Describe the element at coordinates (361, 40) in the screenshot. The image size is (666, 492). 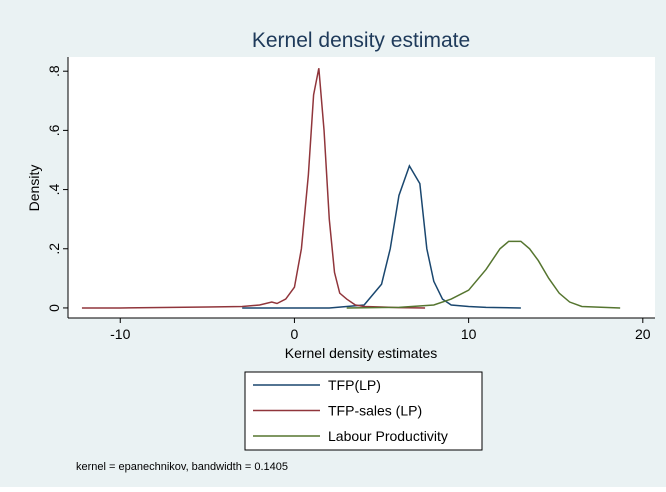
I see `chart-title: Kernel density estimate` at that location.